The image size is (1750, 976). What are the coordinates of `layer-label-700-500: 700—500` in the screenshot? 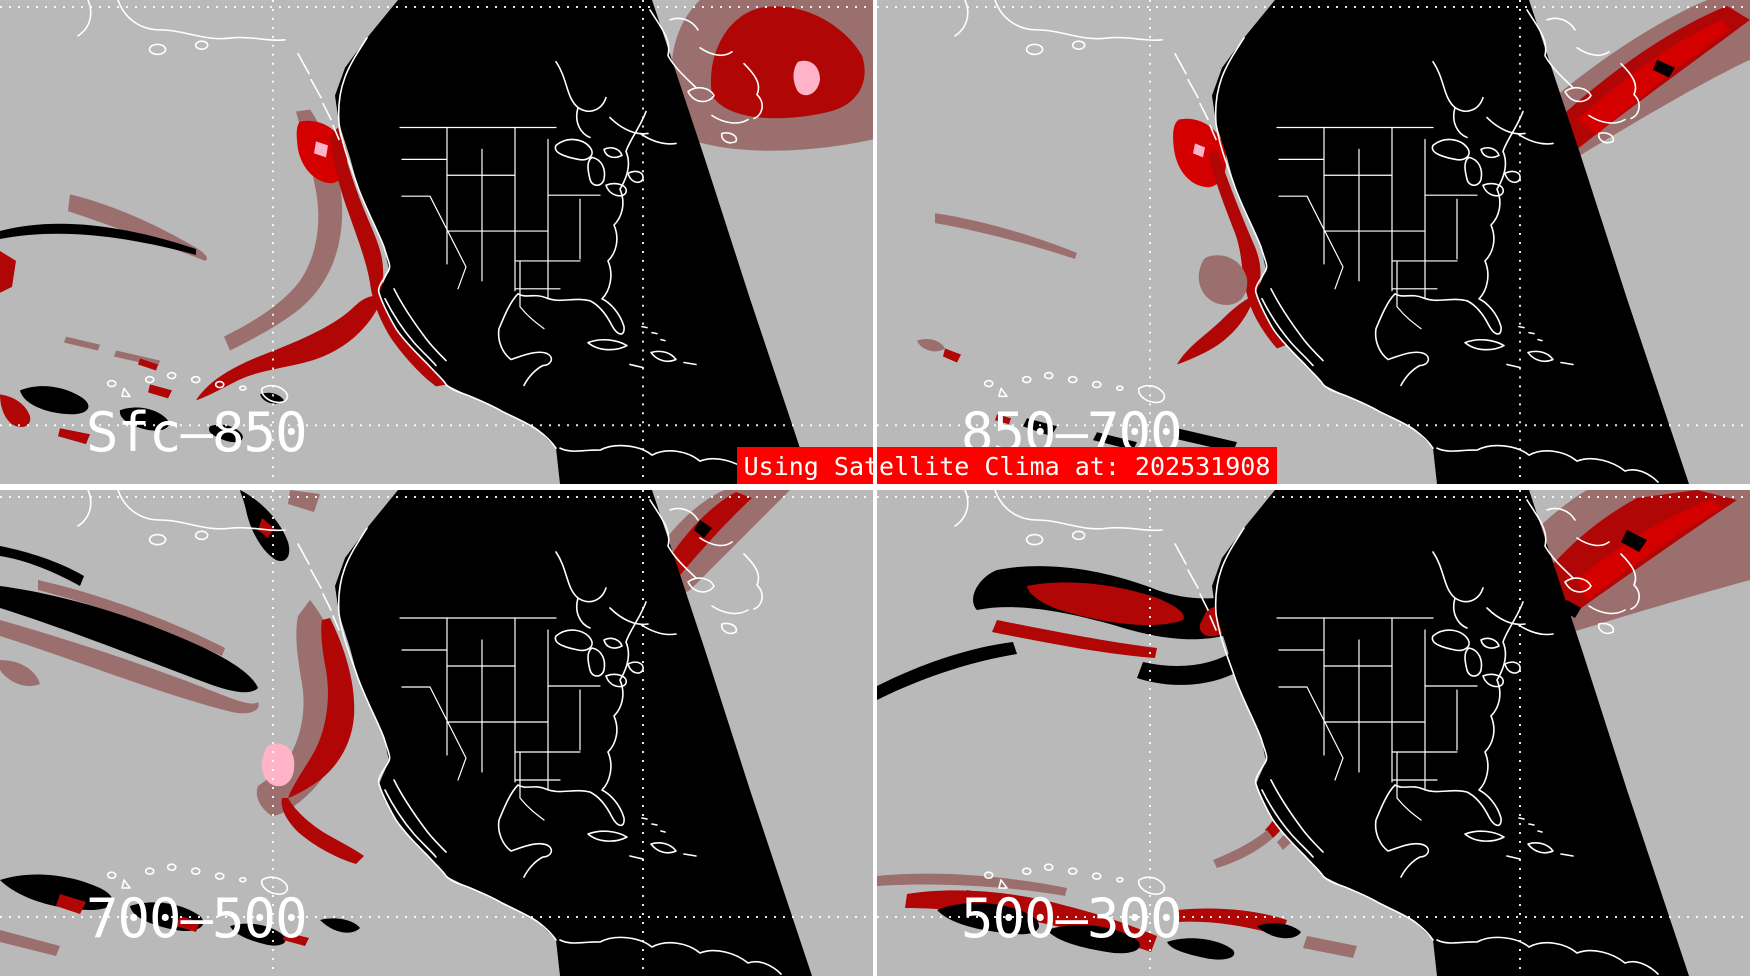 It's located at (197, 918).